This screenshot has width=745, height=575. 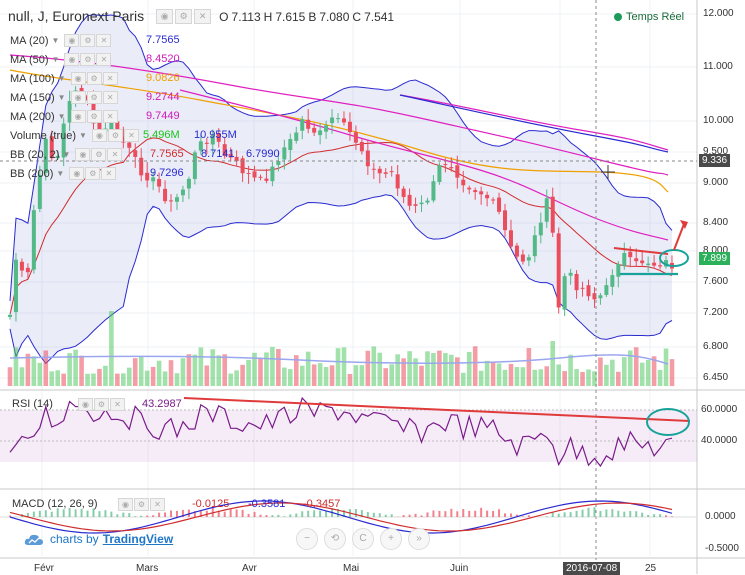 I want to click on tradingview-logo: charts by TradingView, so click(x=98, y=539).